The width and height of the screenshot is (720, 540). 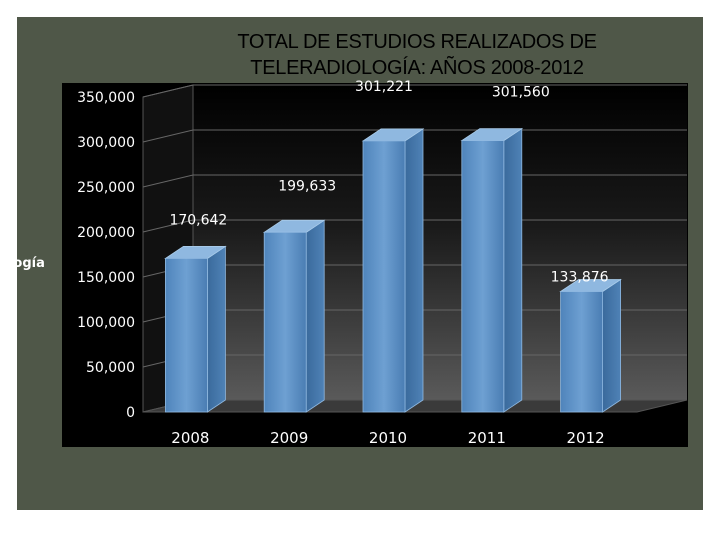 What do you see at coordinates (521, 93) in the screenshot?
I see `data-label: 301,560` at bounding box center [521, 93].